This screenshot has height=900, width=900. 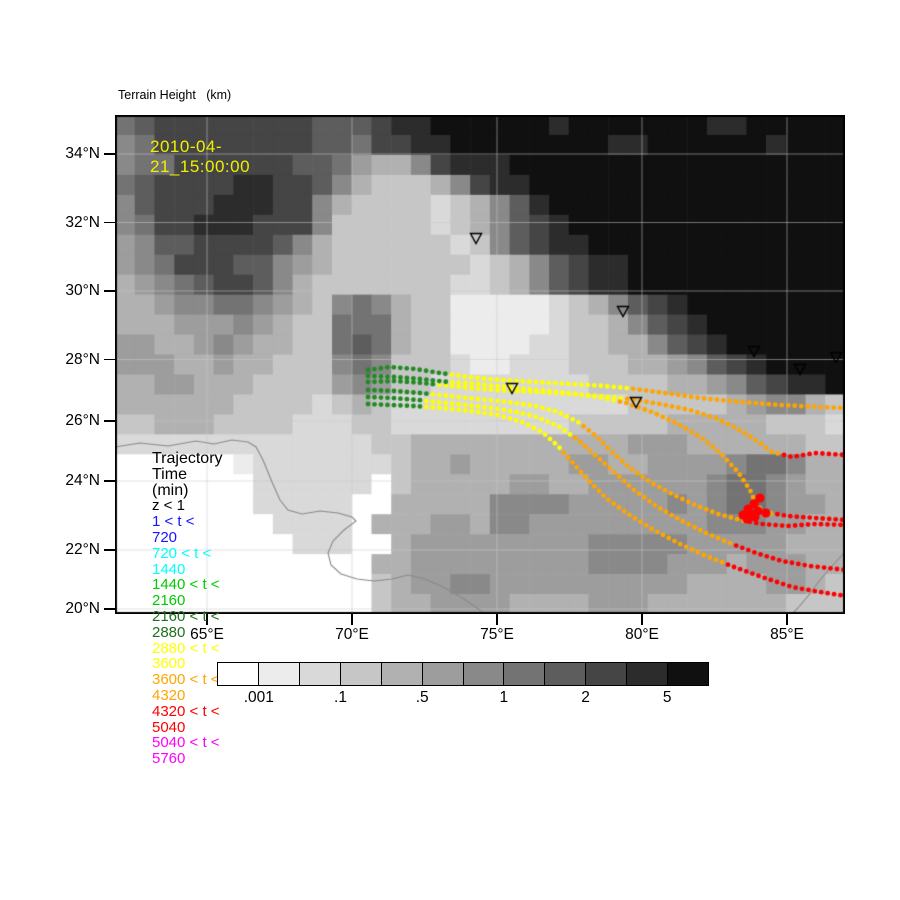 I want to click on legend-entry: z < 1, so click(x=168, y=506).